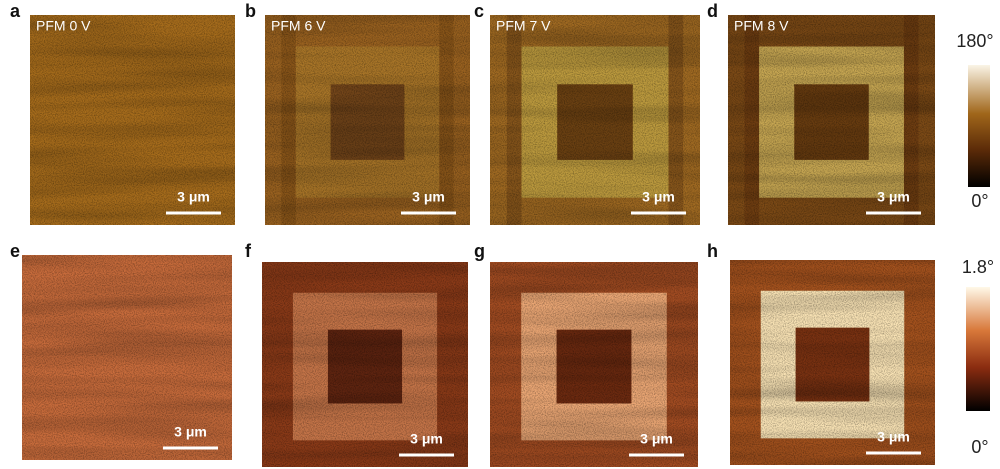 The image size is (1000, 469). I want to click on panel-letter: b, so click(250, 11).